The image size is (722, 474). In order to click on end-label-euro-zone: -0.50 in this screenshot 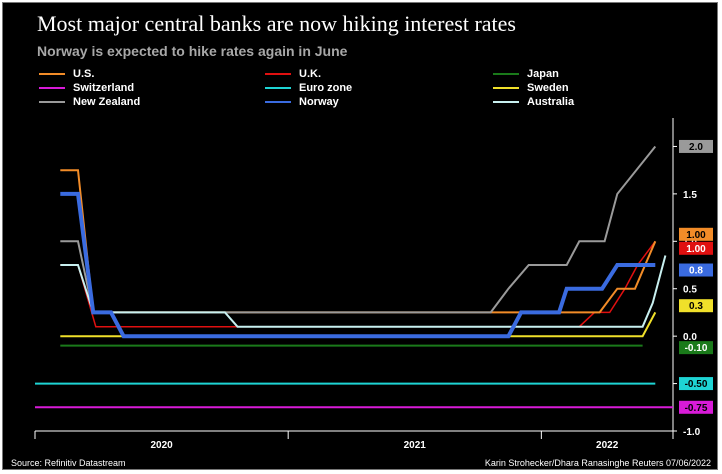, I will do `click(696, 384)`.